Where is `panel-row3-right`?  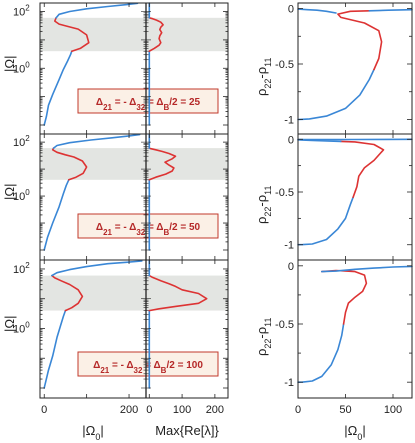 panel-row3-right is located at coordinates (355, 324).